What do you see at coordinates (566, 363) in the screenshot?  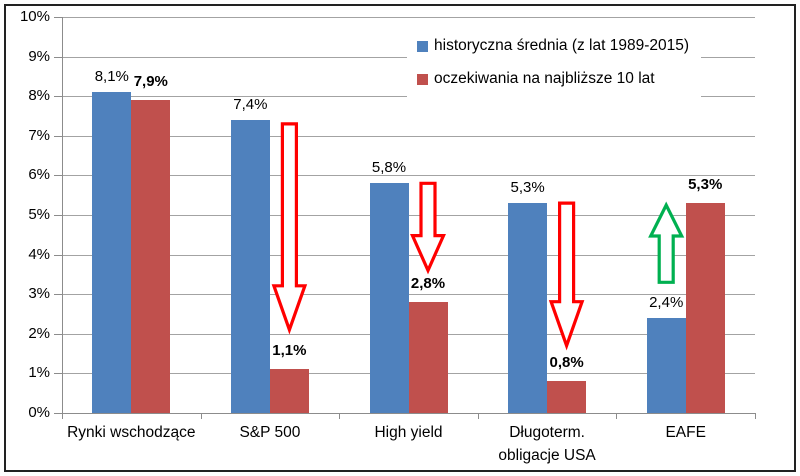 I see `data-label: 0,8%` at bounding box center [566, 363].